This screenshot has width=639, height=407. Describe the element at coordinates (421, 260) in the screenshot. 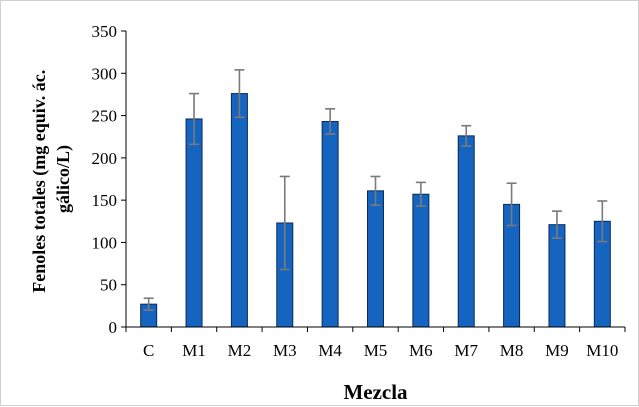

I see `bar-M6` at that location.